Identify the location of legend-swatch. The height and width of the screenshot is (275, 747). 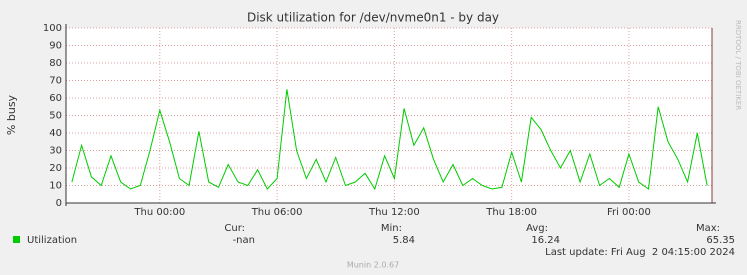
(16, 239).